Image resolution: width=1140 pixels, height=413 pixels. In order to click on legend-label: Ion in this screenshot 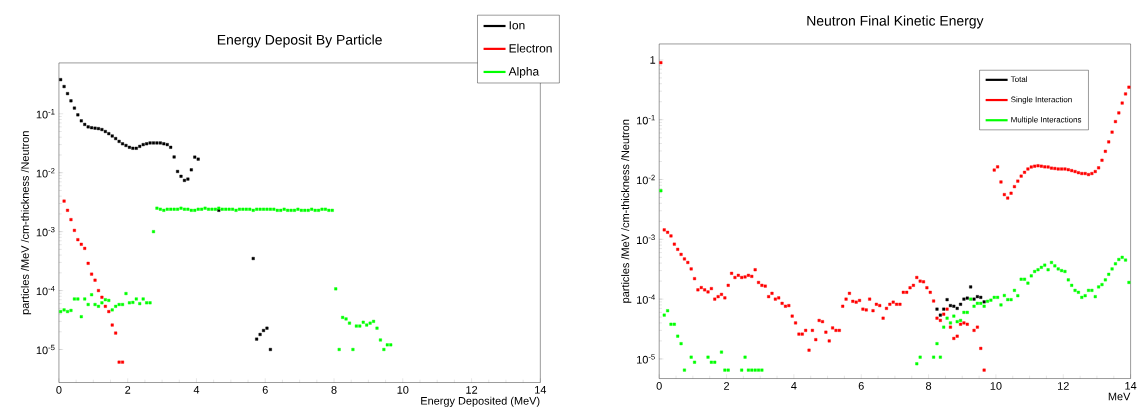, I will do `click(517, 25)`.